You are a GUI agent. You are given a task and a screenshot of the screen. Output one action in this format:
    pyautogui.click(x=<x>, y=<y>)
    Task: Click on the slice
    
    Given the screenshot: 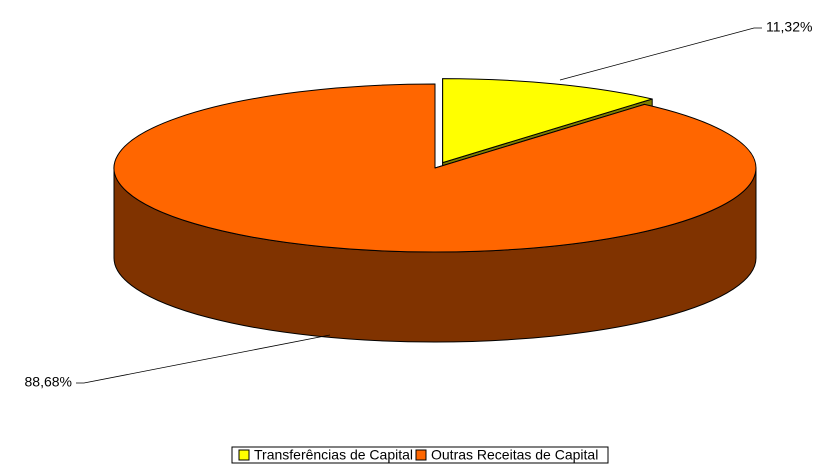 What is the action you would take?
    pyautogui.click(x=547, y=121)
    